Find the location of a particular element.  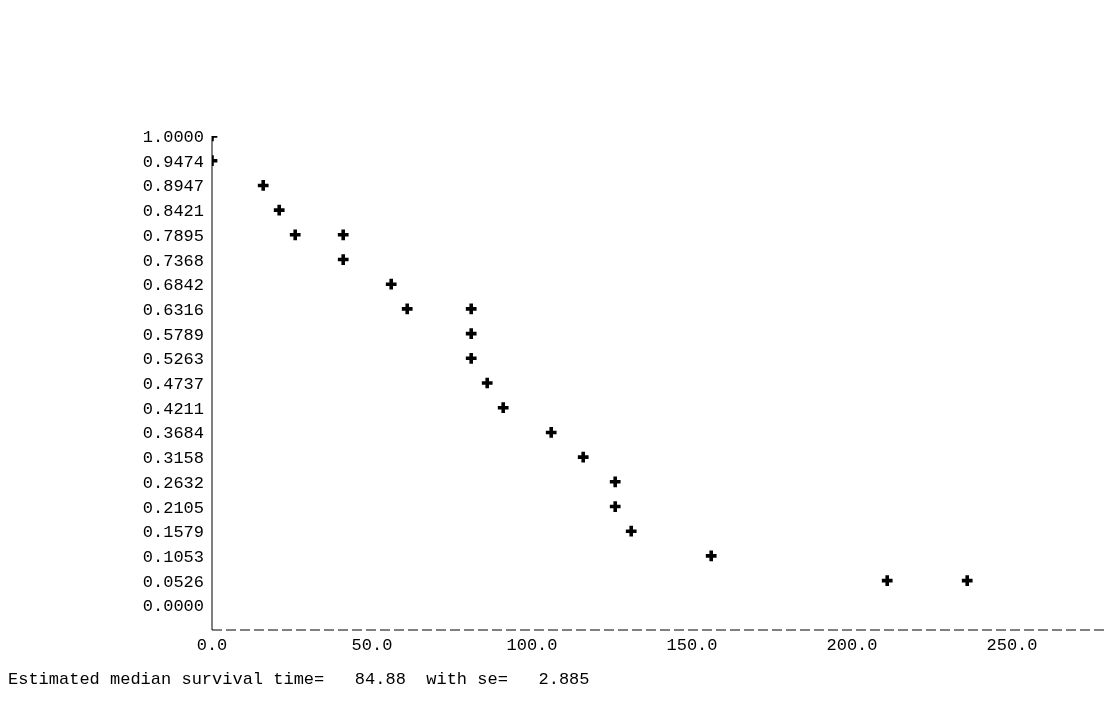

y-tick-label: 0.6842 is located at coordinates (173, 286).